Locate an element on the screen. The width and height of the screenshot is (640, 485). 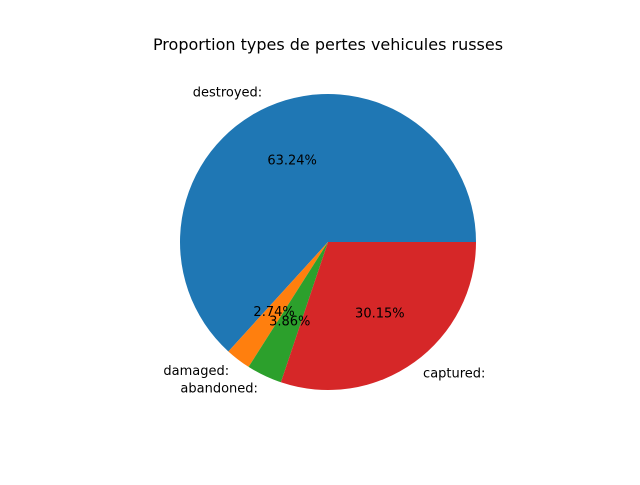
slice-label: abandoned: is located at coordinates (219, 388).